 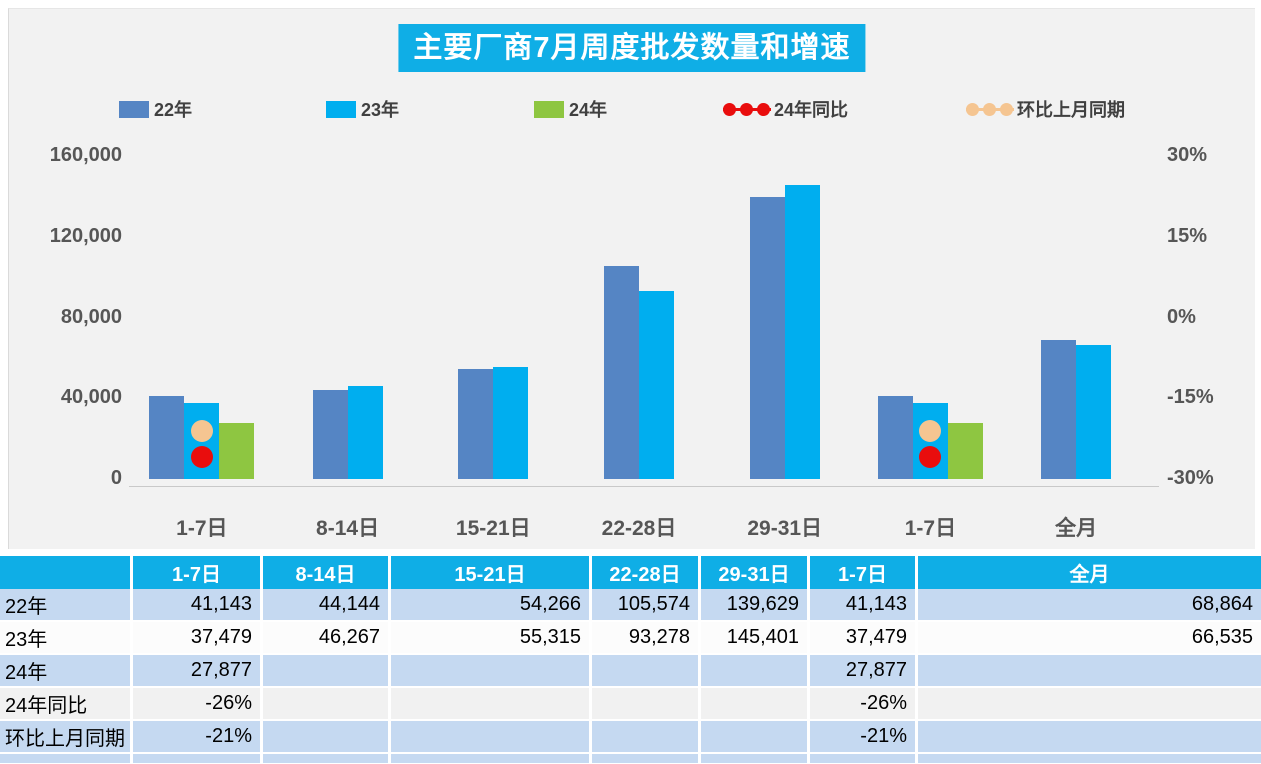 What do you see at coordinates (490, 572) in the screenshot?
I see `table-header-cell: 15-21日` at bounding box center [490, 572].